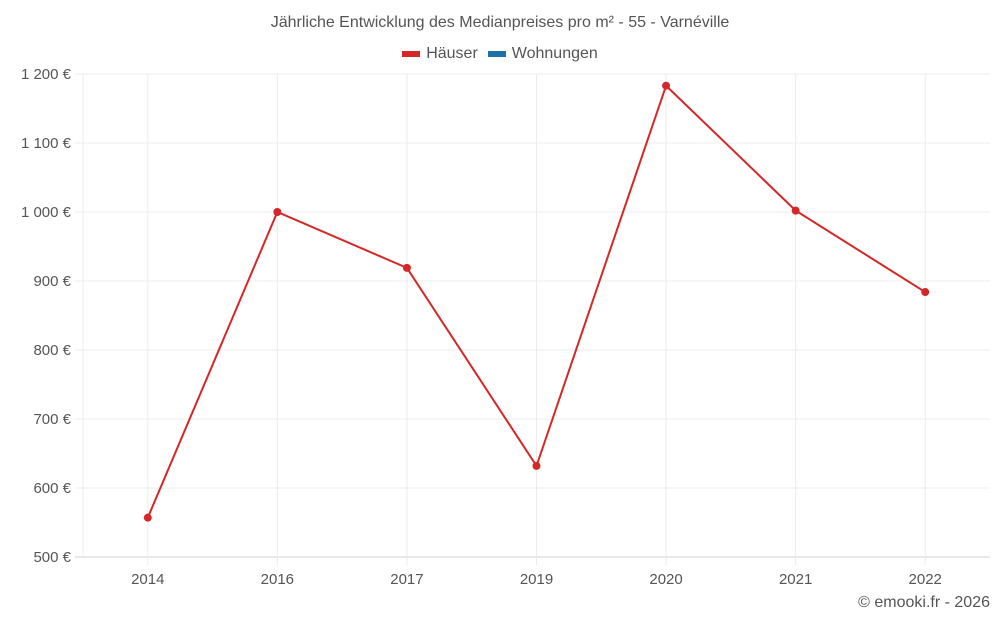  I want to click on legend: Häuser Wohnungen, so click(500, 54).